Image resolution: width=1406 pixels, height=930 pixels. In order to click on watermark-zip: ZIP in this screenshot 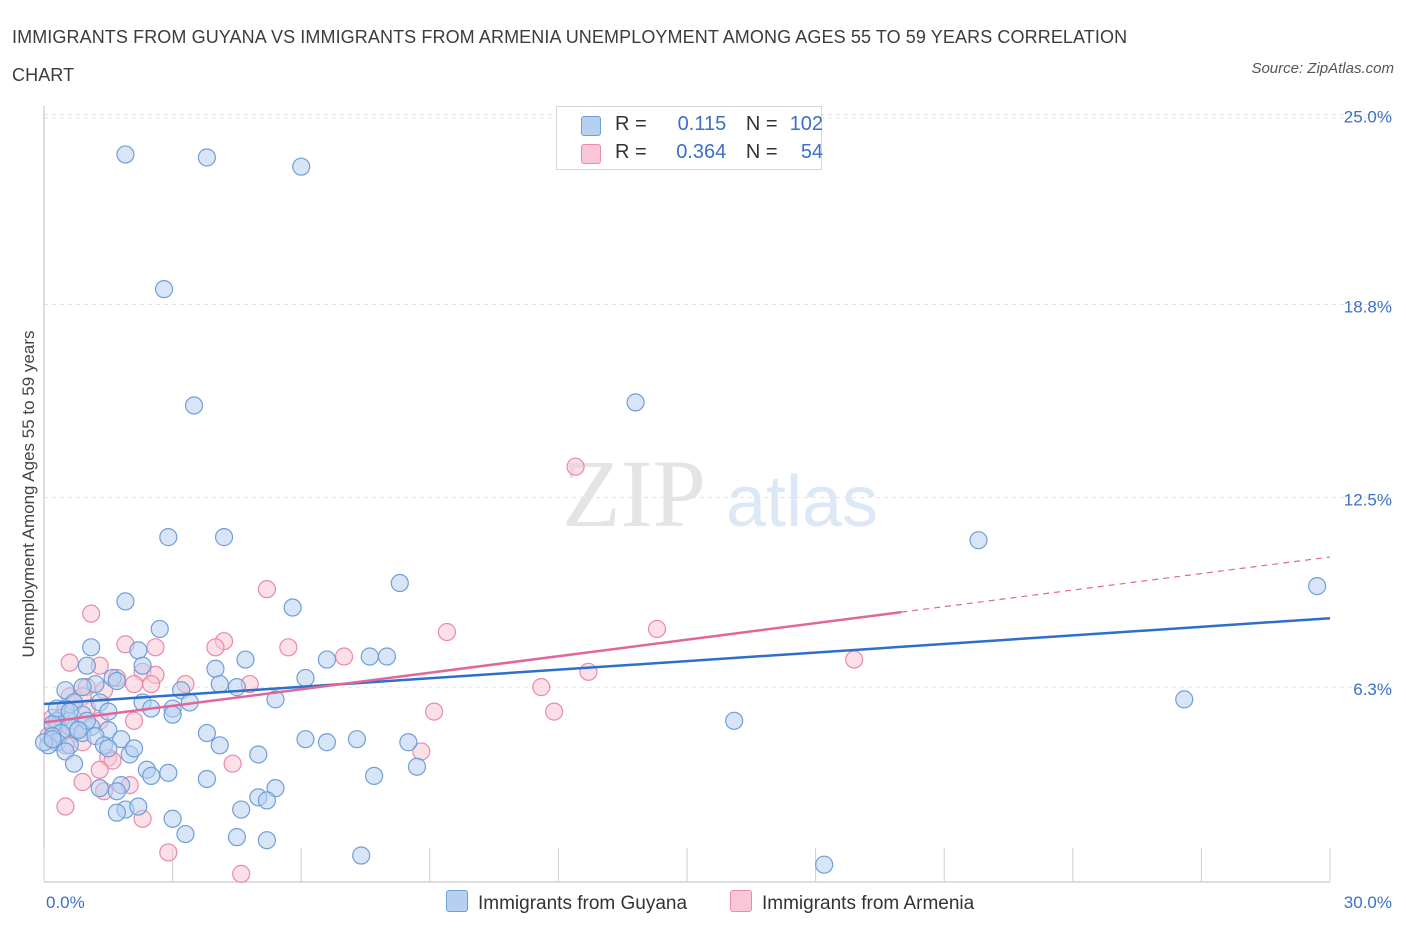, I will do `click(634, 493)`.